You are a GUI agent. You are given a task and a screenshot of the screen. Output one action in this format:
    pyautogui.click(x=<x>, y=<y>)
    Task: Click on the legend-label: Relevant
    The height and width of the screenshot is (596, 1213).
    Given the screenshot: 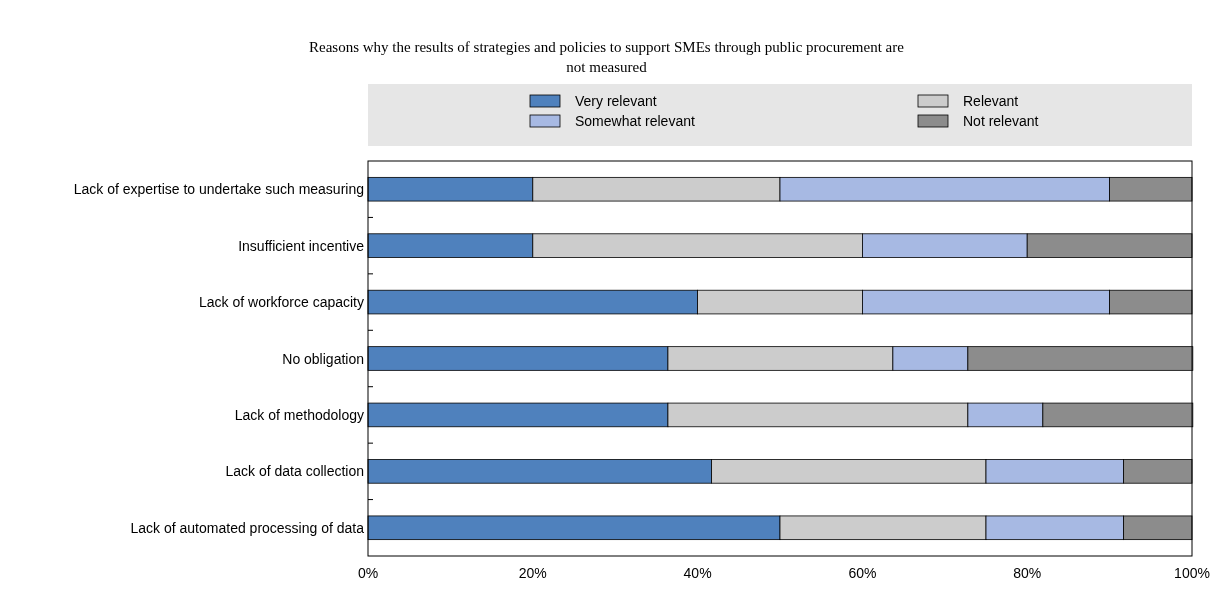 What is the action you would take?
    pyautogui.click(x=991, y=101)
    